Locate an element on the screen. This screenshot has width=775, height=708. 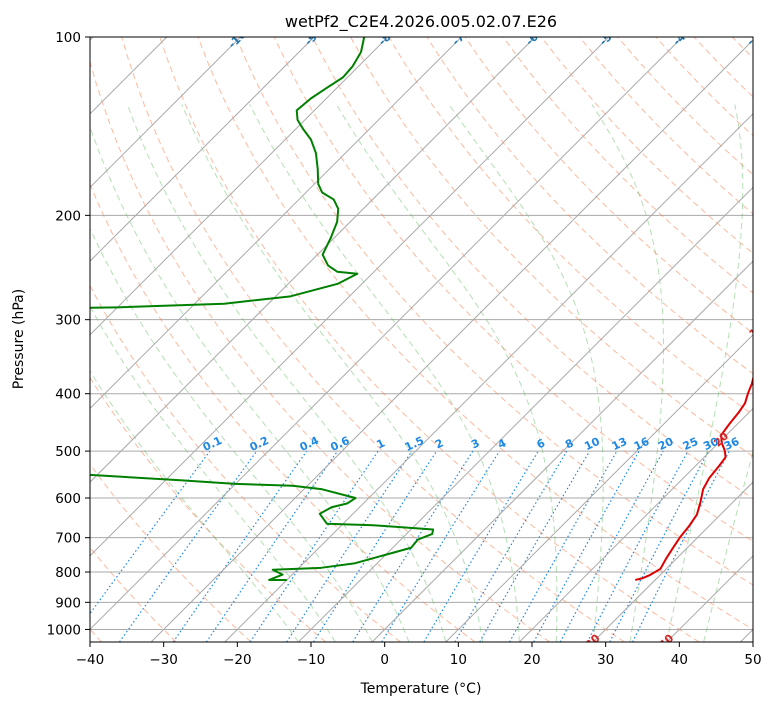
mixing-ratio-label: 13 is located at coordinates (619, 444).